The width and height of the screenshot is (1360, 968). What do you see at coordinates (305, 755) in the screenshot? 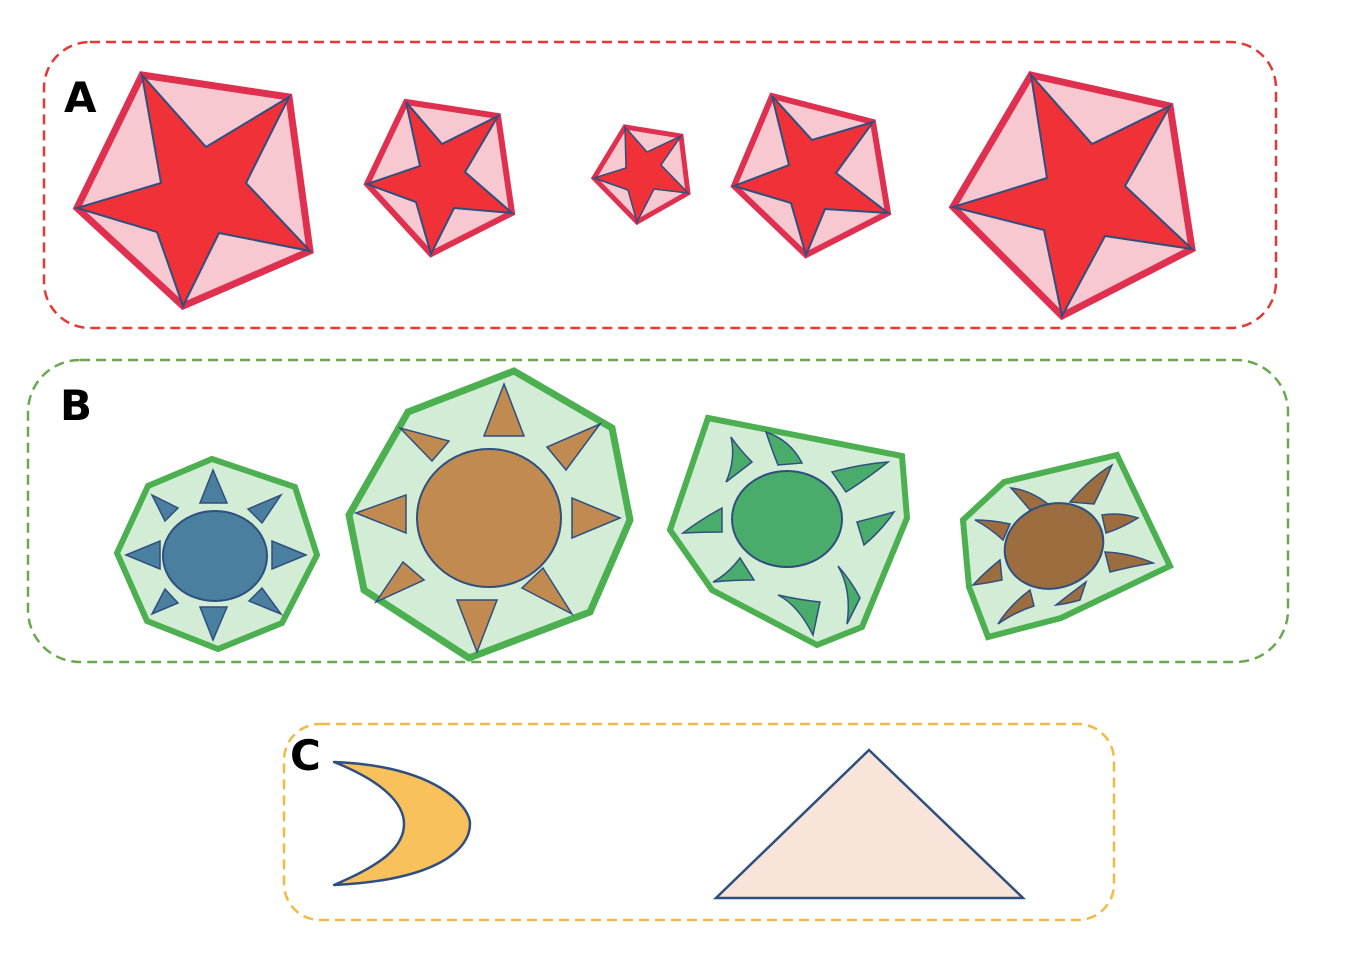
I see `panel-c-label: C` at bounding box center [305, 755].